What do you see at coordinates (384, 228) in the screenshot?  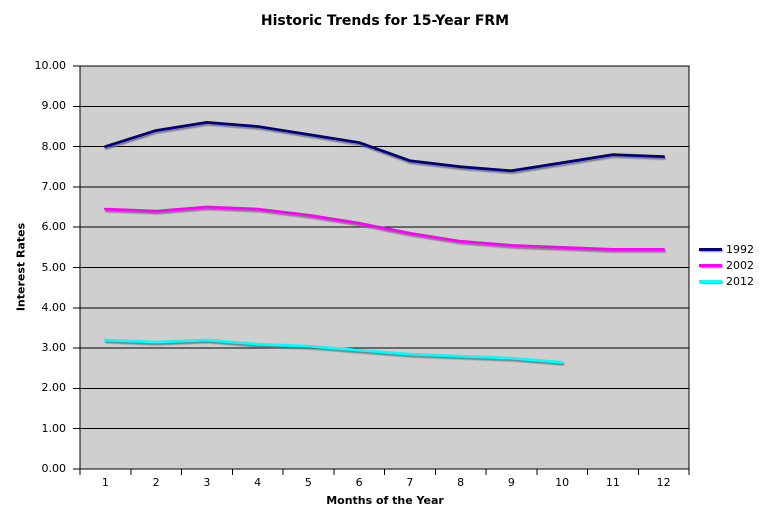 I see `series-line-2002` at bounding box center [384, 228].